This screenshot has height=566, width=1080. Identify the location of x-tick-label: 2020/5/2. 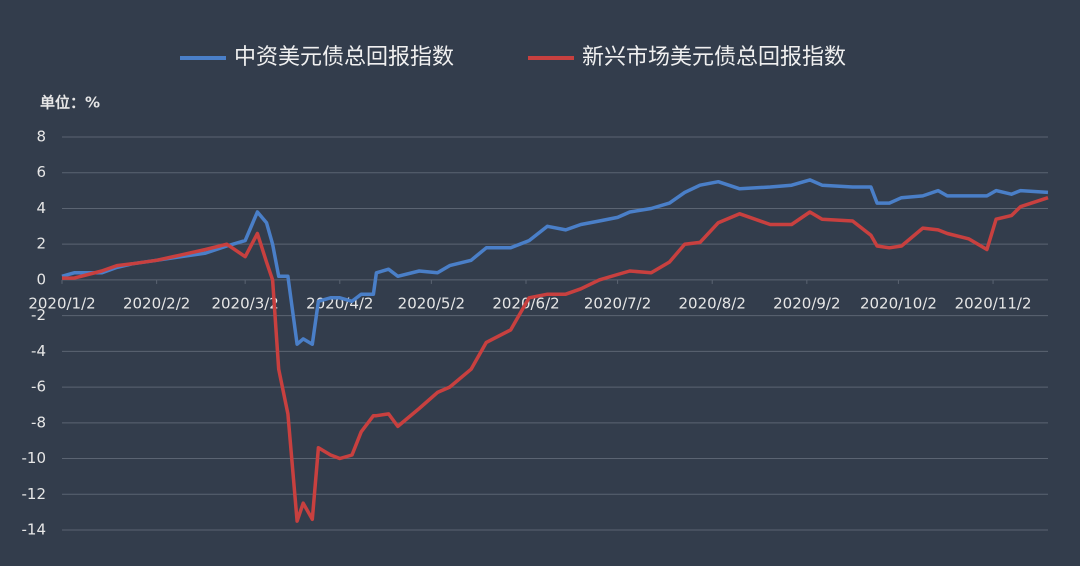
(431, 303).